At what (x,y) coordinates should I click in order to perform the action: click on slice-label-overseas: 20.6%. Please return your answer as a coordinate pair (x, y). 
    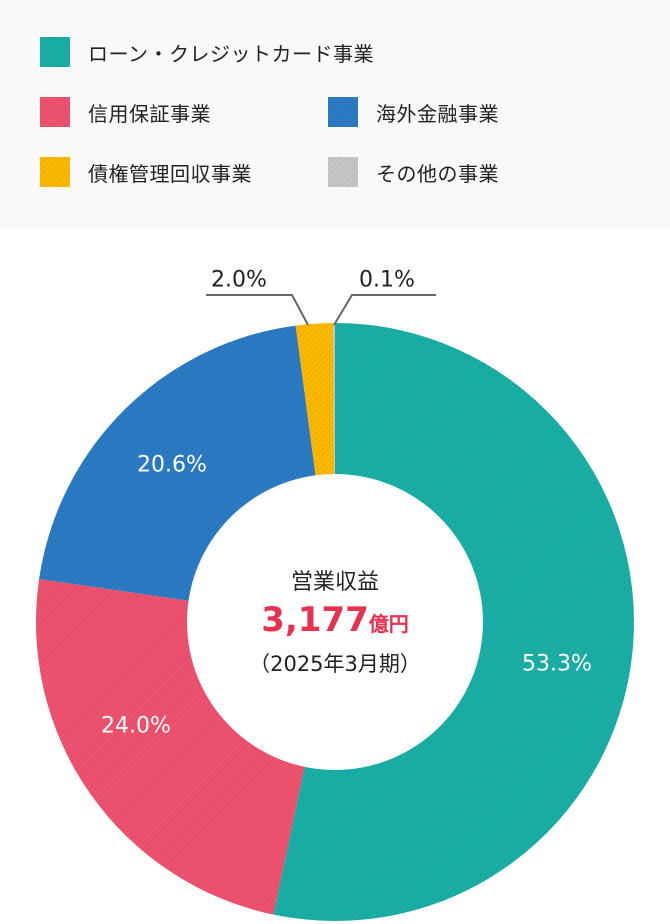
    Looking at the image, I should click on (172, 465).